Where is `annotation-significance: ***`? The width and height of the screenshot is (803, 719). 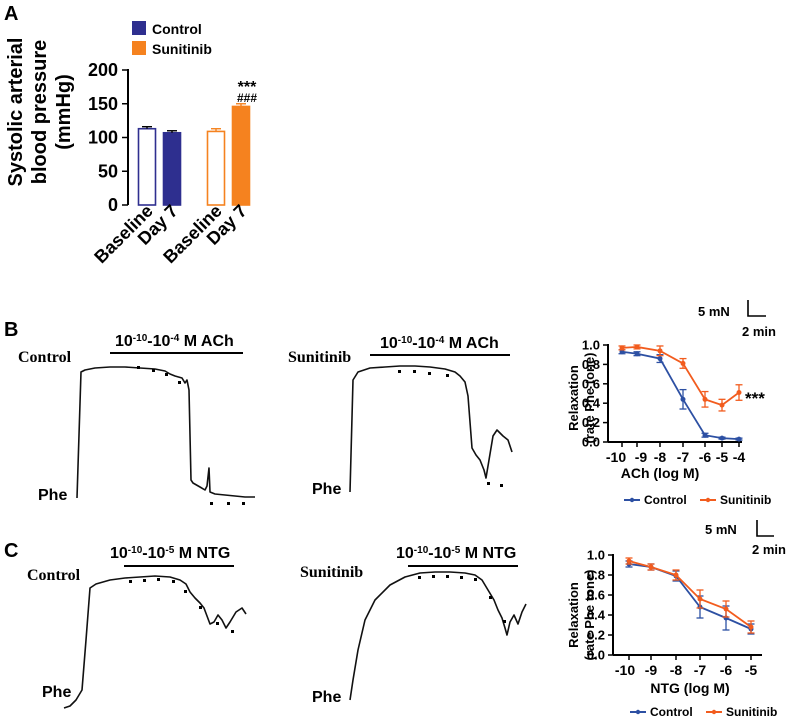 annotation-significance: *** is located at coordinates (755, 398).